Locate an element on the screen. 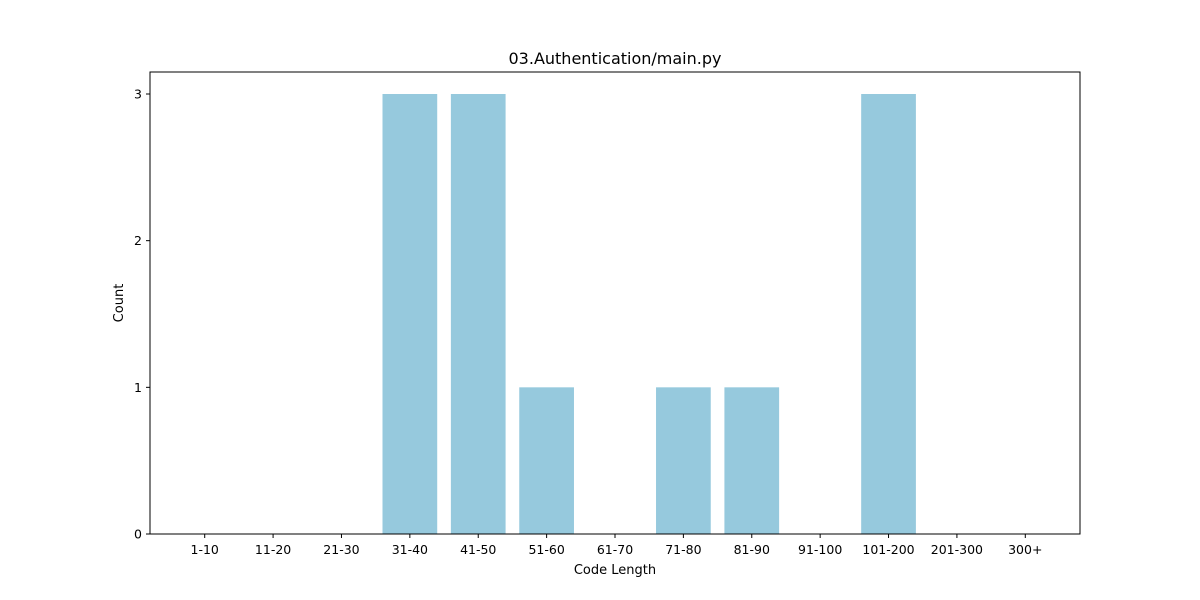  x-tick-label: 71-80 is located at coordinates (683, 549).